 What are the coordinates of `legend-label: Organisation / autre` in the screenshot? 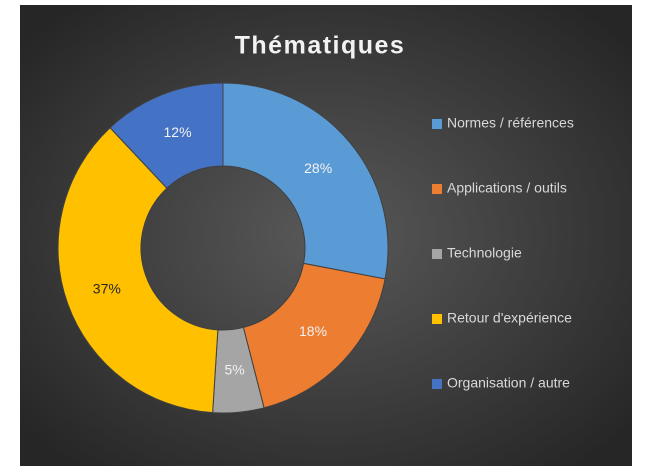 It's located at (508, 383).